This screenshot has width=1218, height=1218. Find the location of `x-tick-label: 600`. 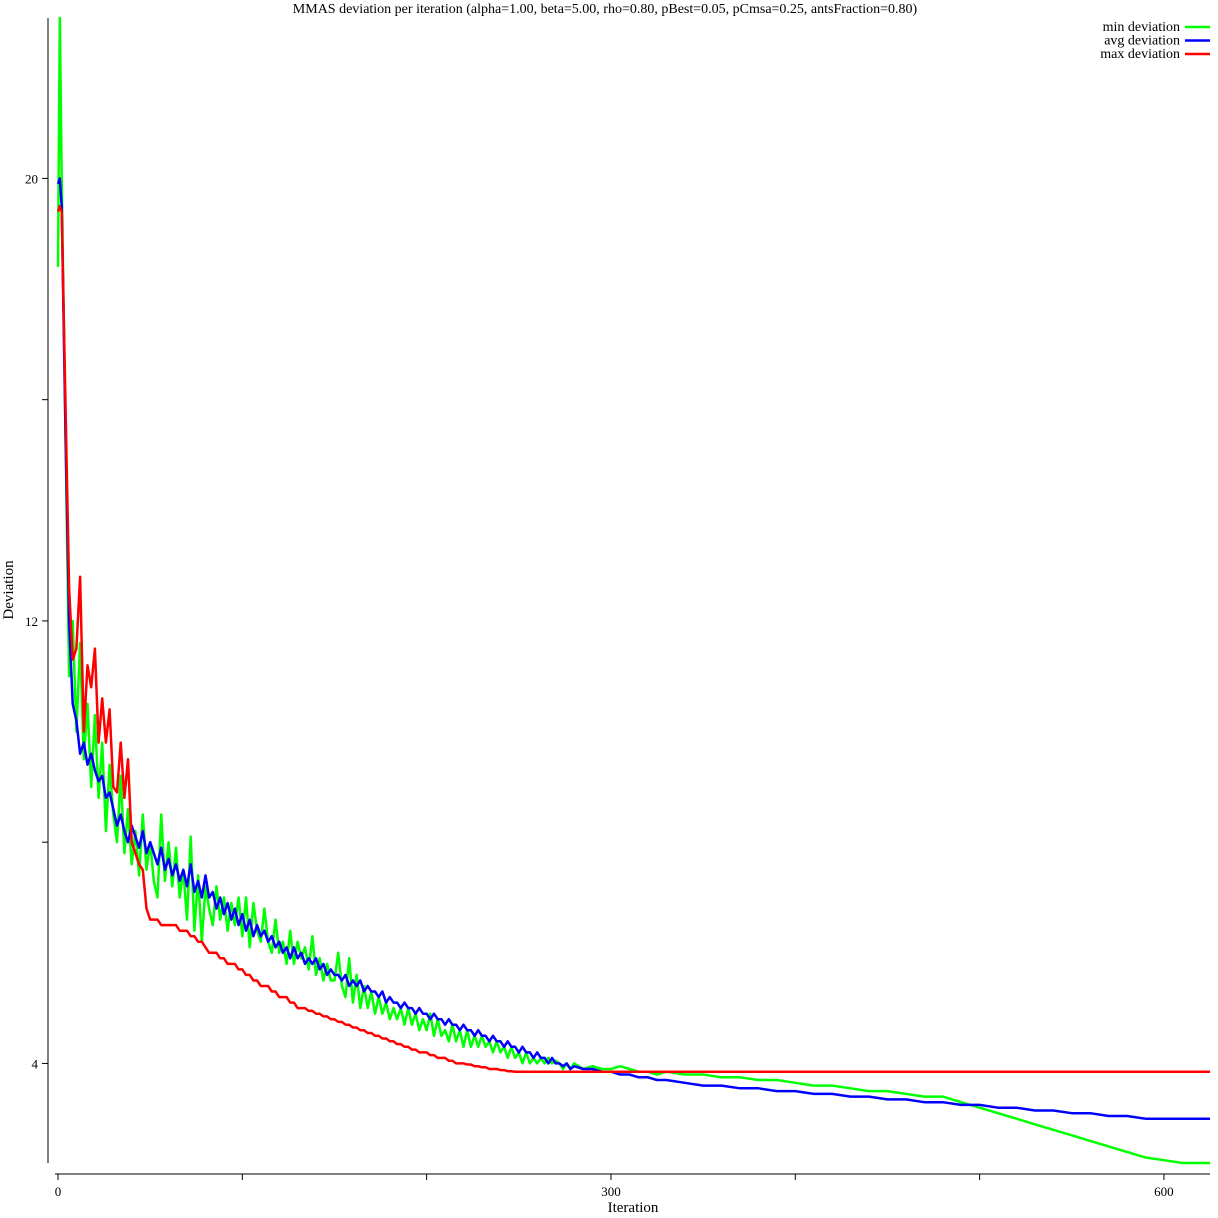

x-tick-label: 600 is located at coordinates (1164, 1191).